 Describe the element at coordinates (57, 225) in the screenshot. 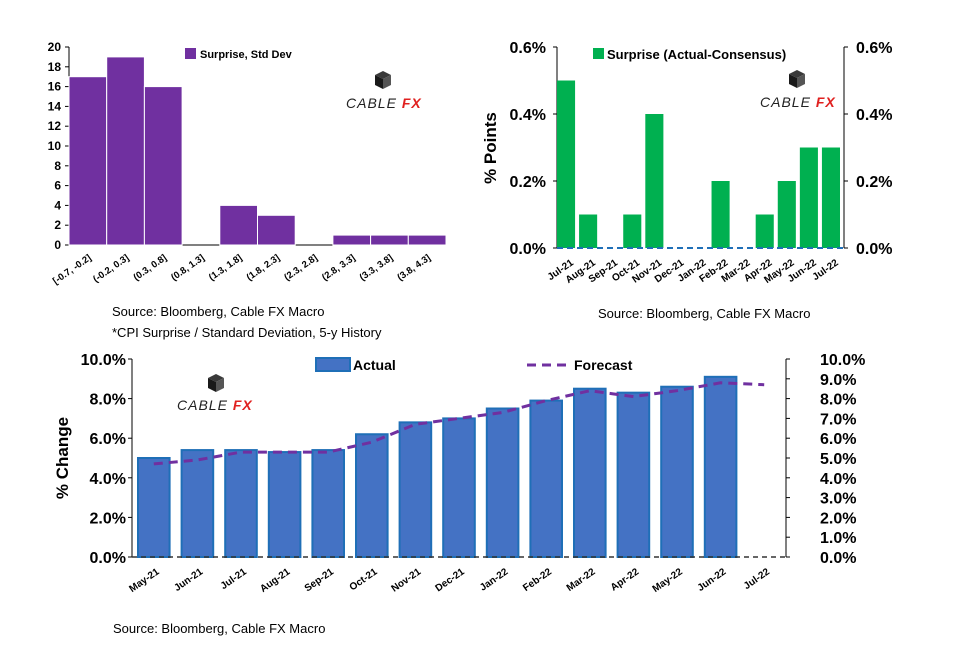

I see `hist-y-tick-label: 2` at that location.